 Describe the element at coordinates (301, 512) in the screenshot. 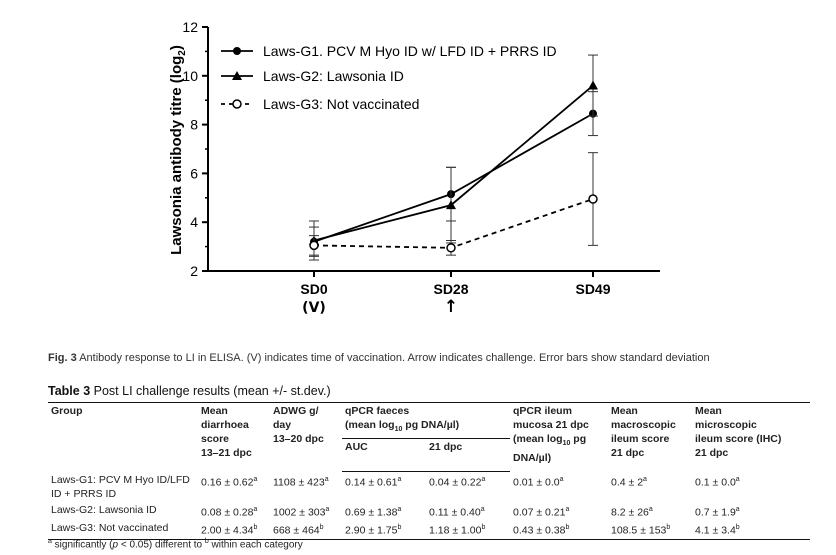

I see `cell-adwg: 1002 ± 303a` at that location.